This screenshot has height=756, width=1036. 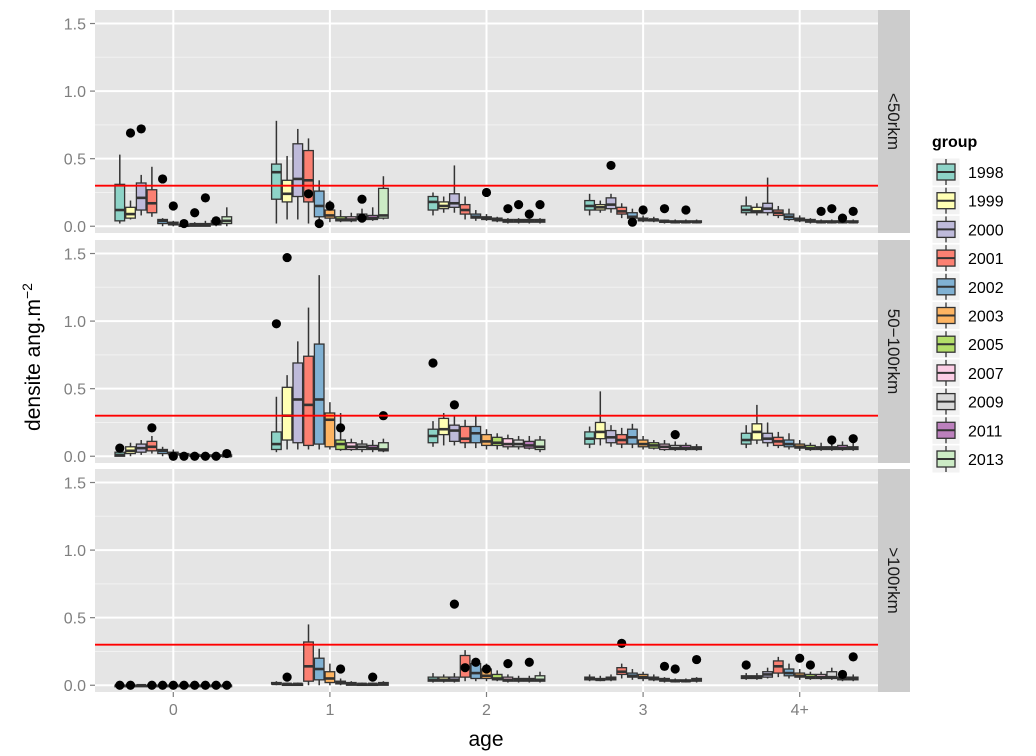 What do you see at coordinates (654, 445) in the screenshot?
I see `box-3-2005` at bounding box center [654, 445].